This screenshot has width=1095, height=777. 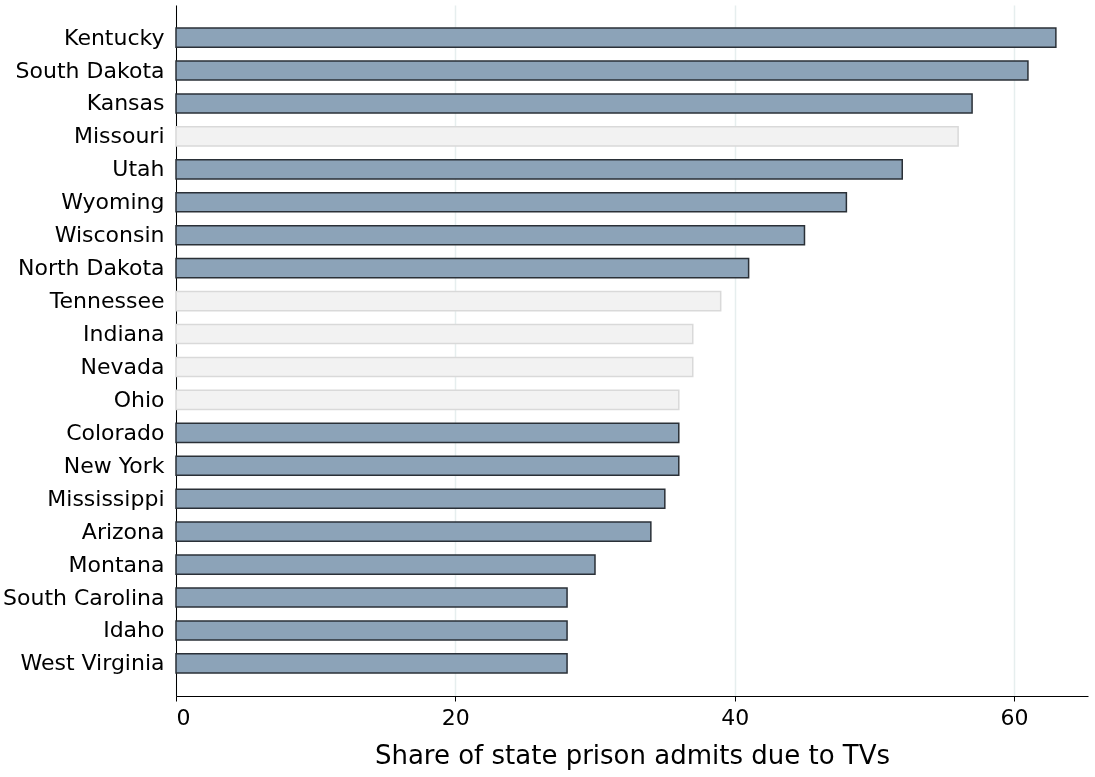 What do you see at coordinates (116, 564) in the screenshot?
I see `y-tick-label: Montana` at bounding box center [116, 564].